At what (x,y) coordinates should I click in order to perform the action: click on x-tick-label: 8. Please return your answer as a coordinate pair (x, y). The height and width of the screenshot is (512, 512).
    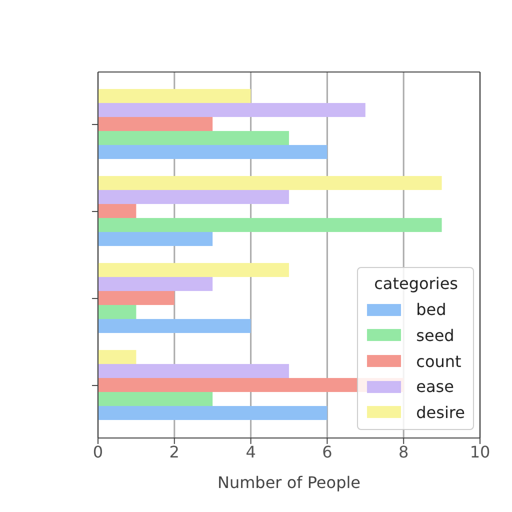
    Looking at the image, I should click on (403, 452).